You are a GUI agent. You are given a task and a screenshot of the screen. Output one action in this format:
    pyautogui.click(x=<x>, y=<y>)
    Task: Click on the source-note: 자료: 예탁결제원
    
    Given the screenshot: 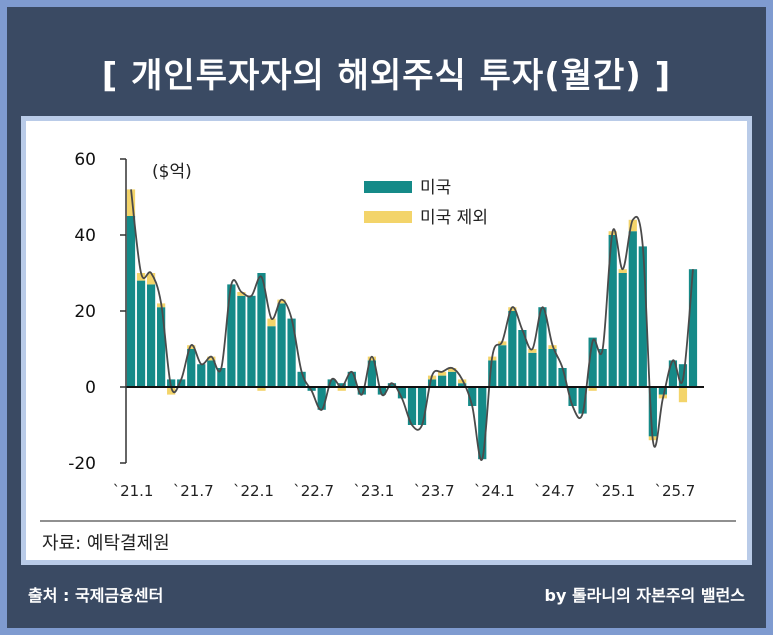 What is the action you would take?
    pyautogui.click(x=106, y=543)
    